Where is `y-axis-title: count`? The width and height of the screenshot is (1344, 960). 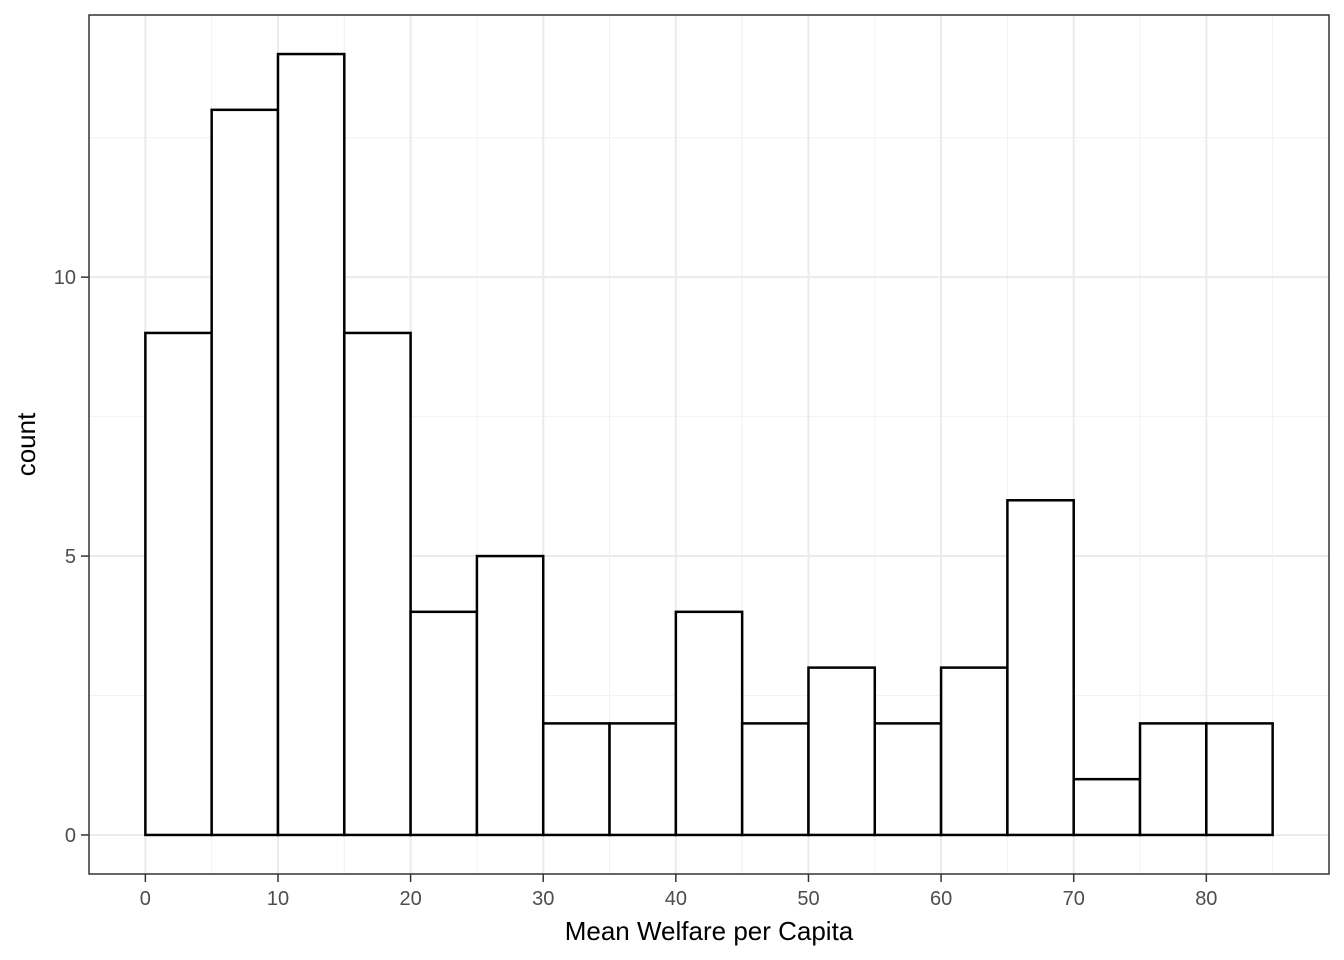 y-axis-title: count is located at coordinates (26, 444).